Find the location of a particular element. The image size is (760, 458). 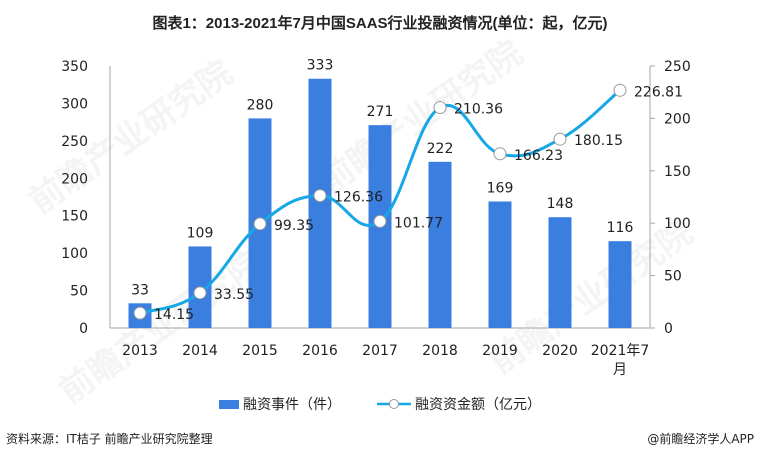

left-axis-tick-label: 0 is located at coordinates (83, 329).